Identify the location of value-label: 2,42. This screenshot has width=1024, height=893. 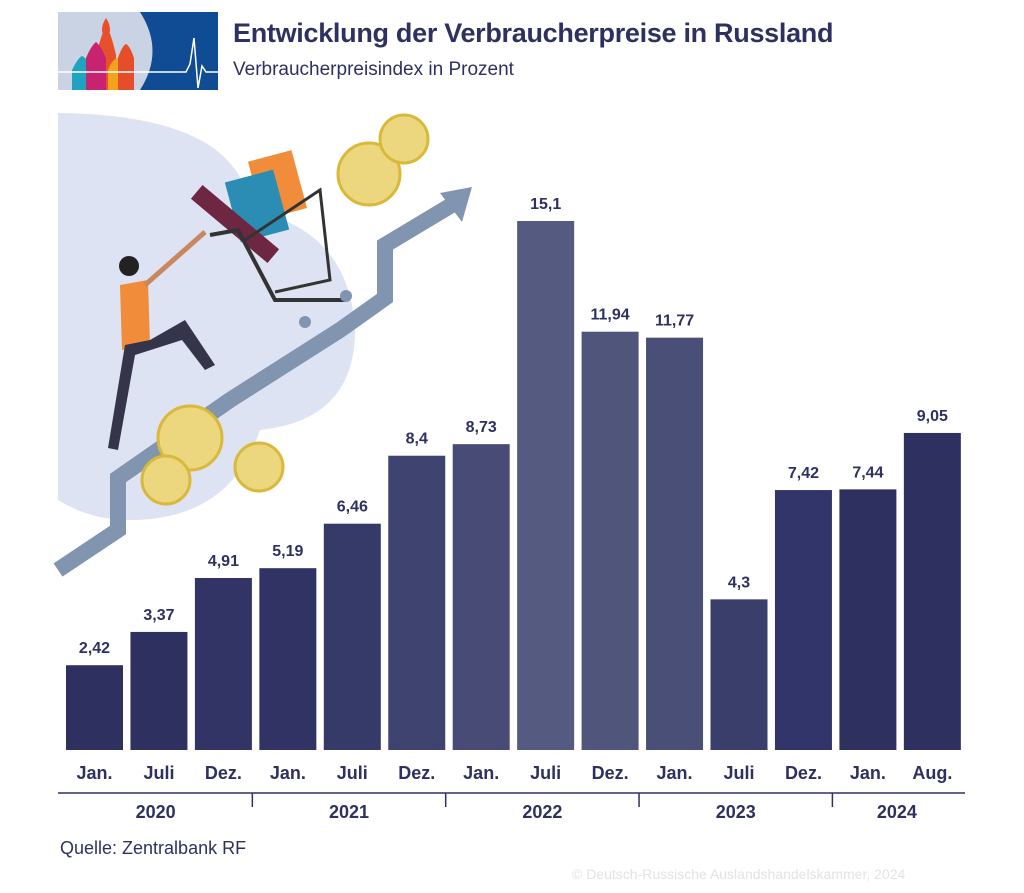
(94, 648).